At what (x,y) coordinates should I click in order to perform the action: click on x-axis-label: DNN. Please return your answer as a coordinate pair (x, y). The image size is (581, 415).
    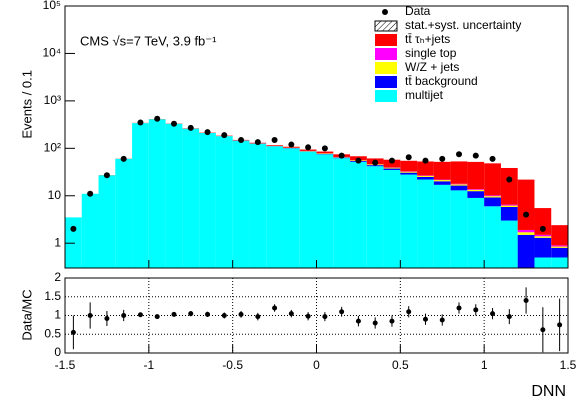
    Looking at the image, I should click on (548, 391).